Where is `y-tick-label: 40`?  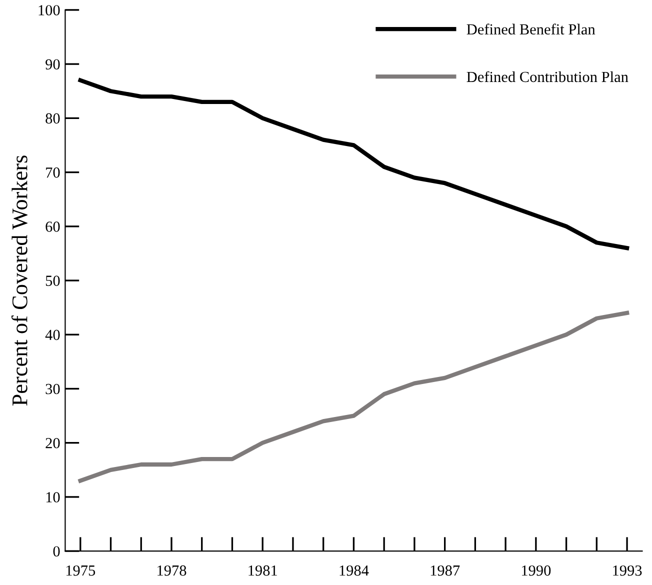 y-tick-label: 40 is located at coordinates (52, 335).